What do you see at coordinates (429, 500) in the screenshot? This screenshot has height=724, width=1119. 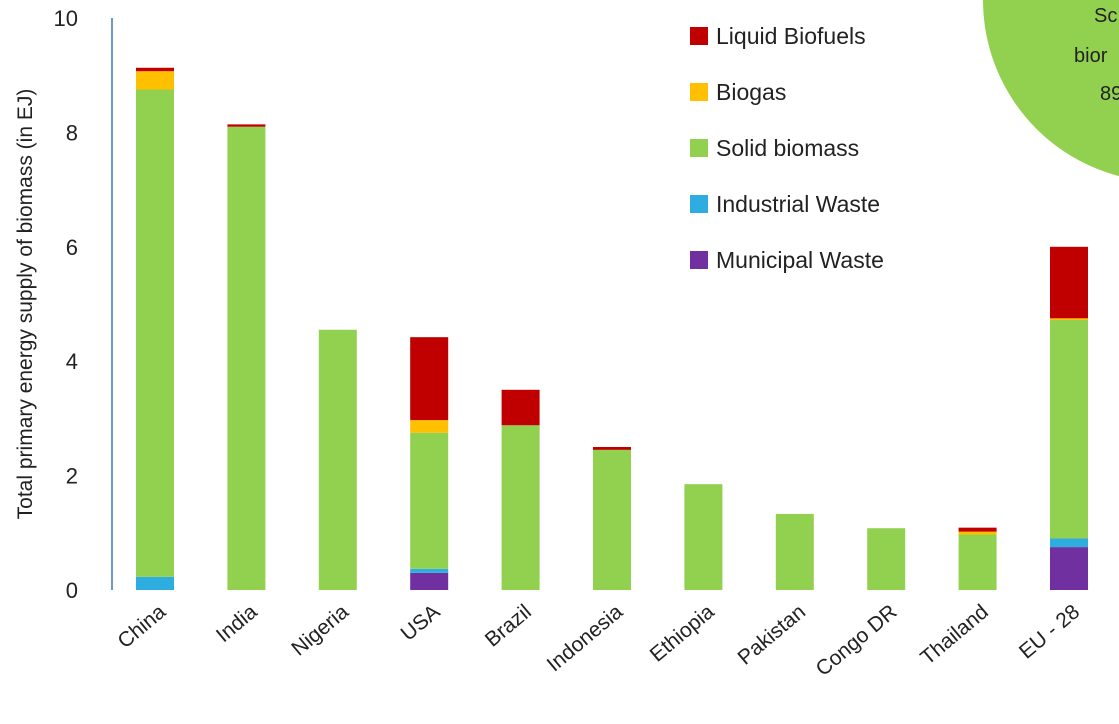 I see `bar-usa-solid-biomass` at bounding box center [429, 500].